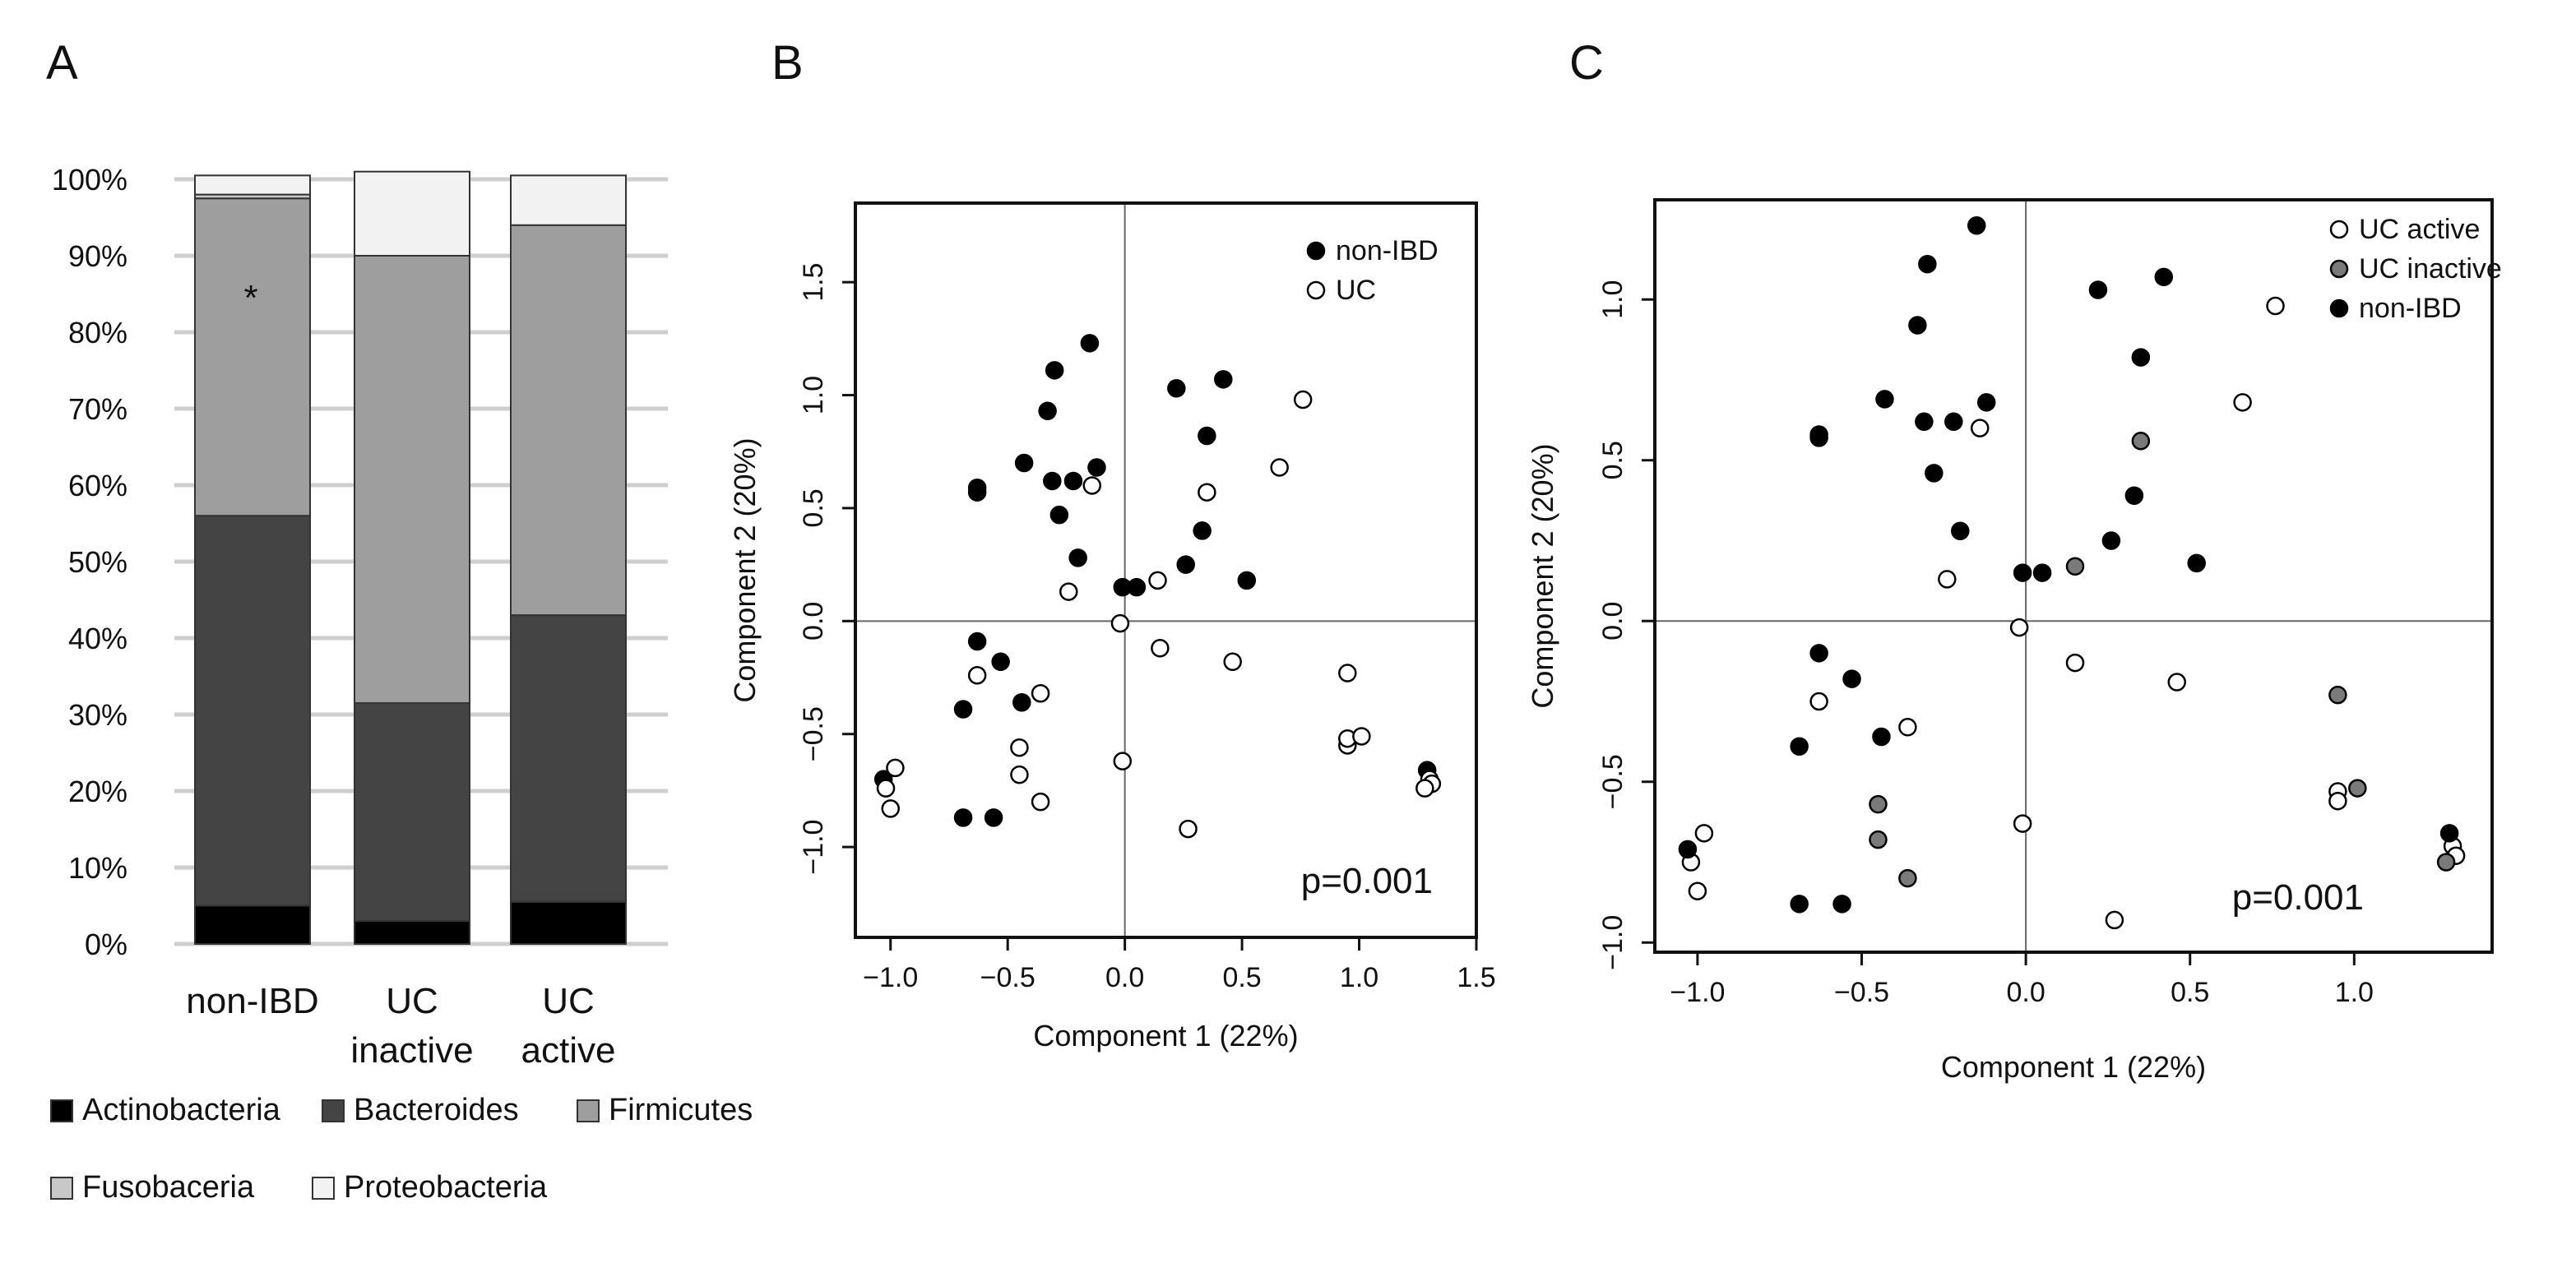  Describe the element at coordinates (90, 180) in the screenshot. I see `y-tick-label: 100%` at that location.